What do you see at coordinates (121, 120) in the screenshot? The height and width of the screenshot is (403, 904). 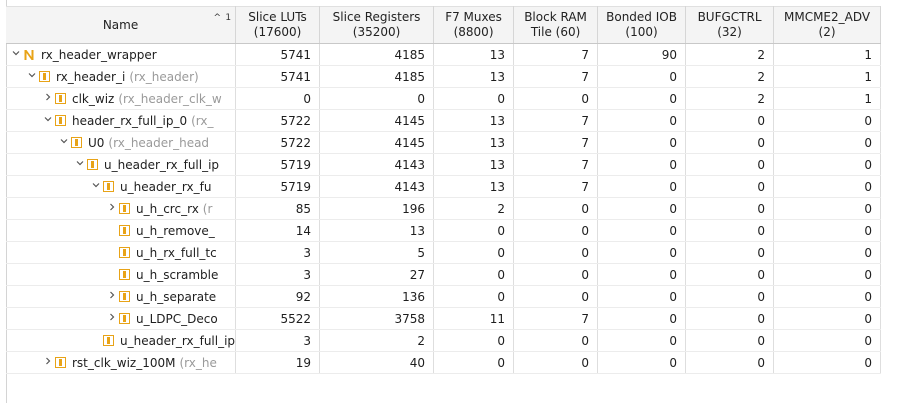 I see `name-cell: header_rx_full_ip_0 (rx_` at bounding box center [121, 120].